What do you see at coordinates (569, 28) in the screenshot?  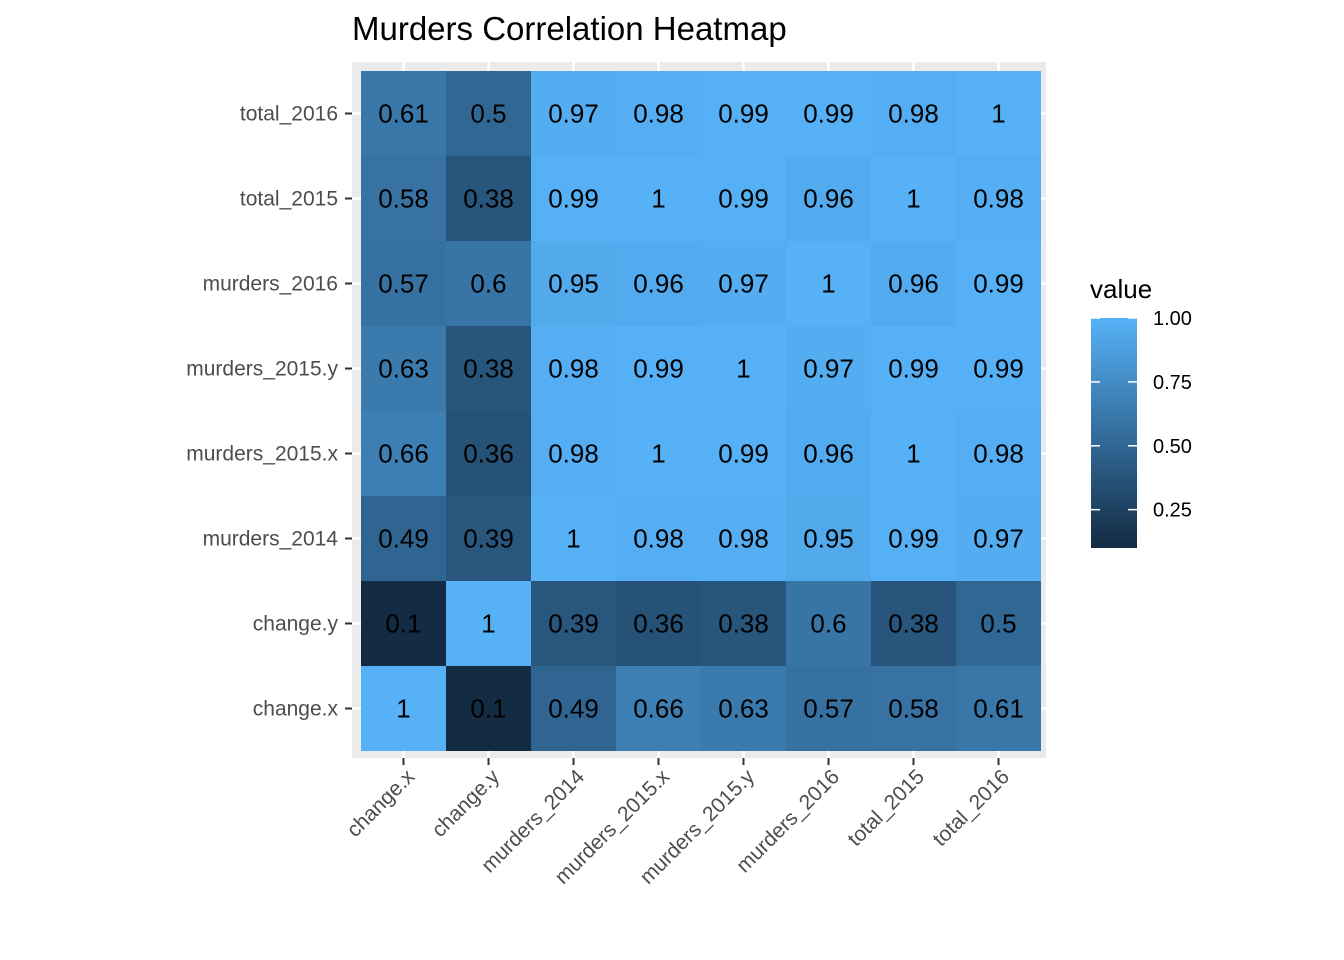 I see `chart-title: Murders Correlation Heatmap` at bounding box center [569, 28].